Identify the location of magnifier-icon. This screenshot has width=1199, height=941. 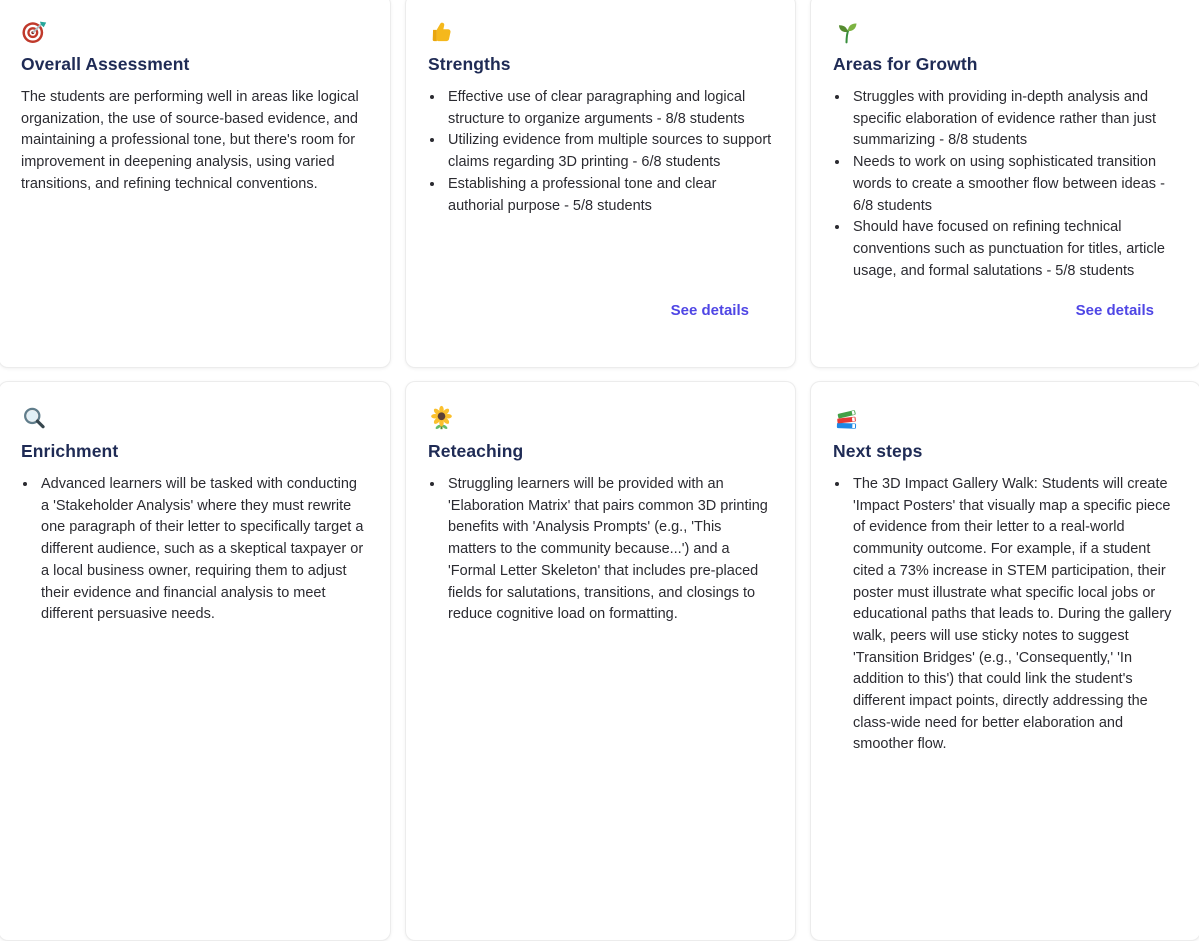
(34, 418).